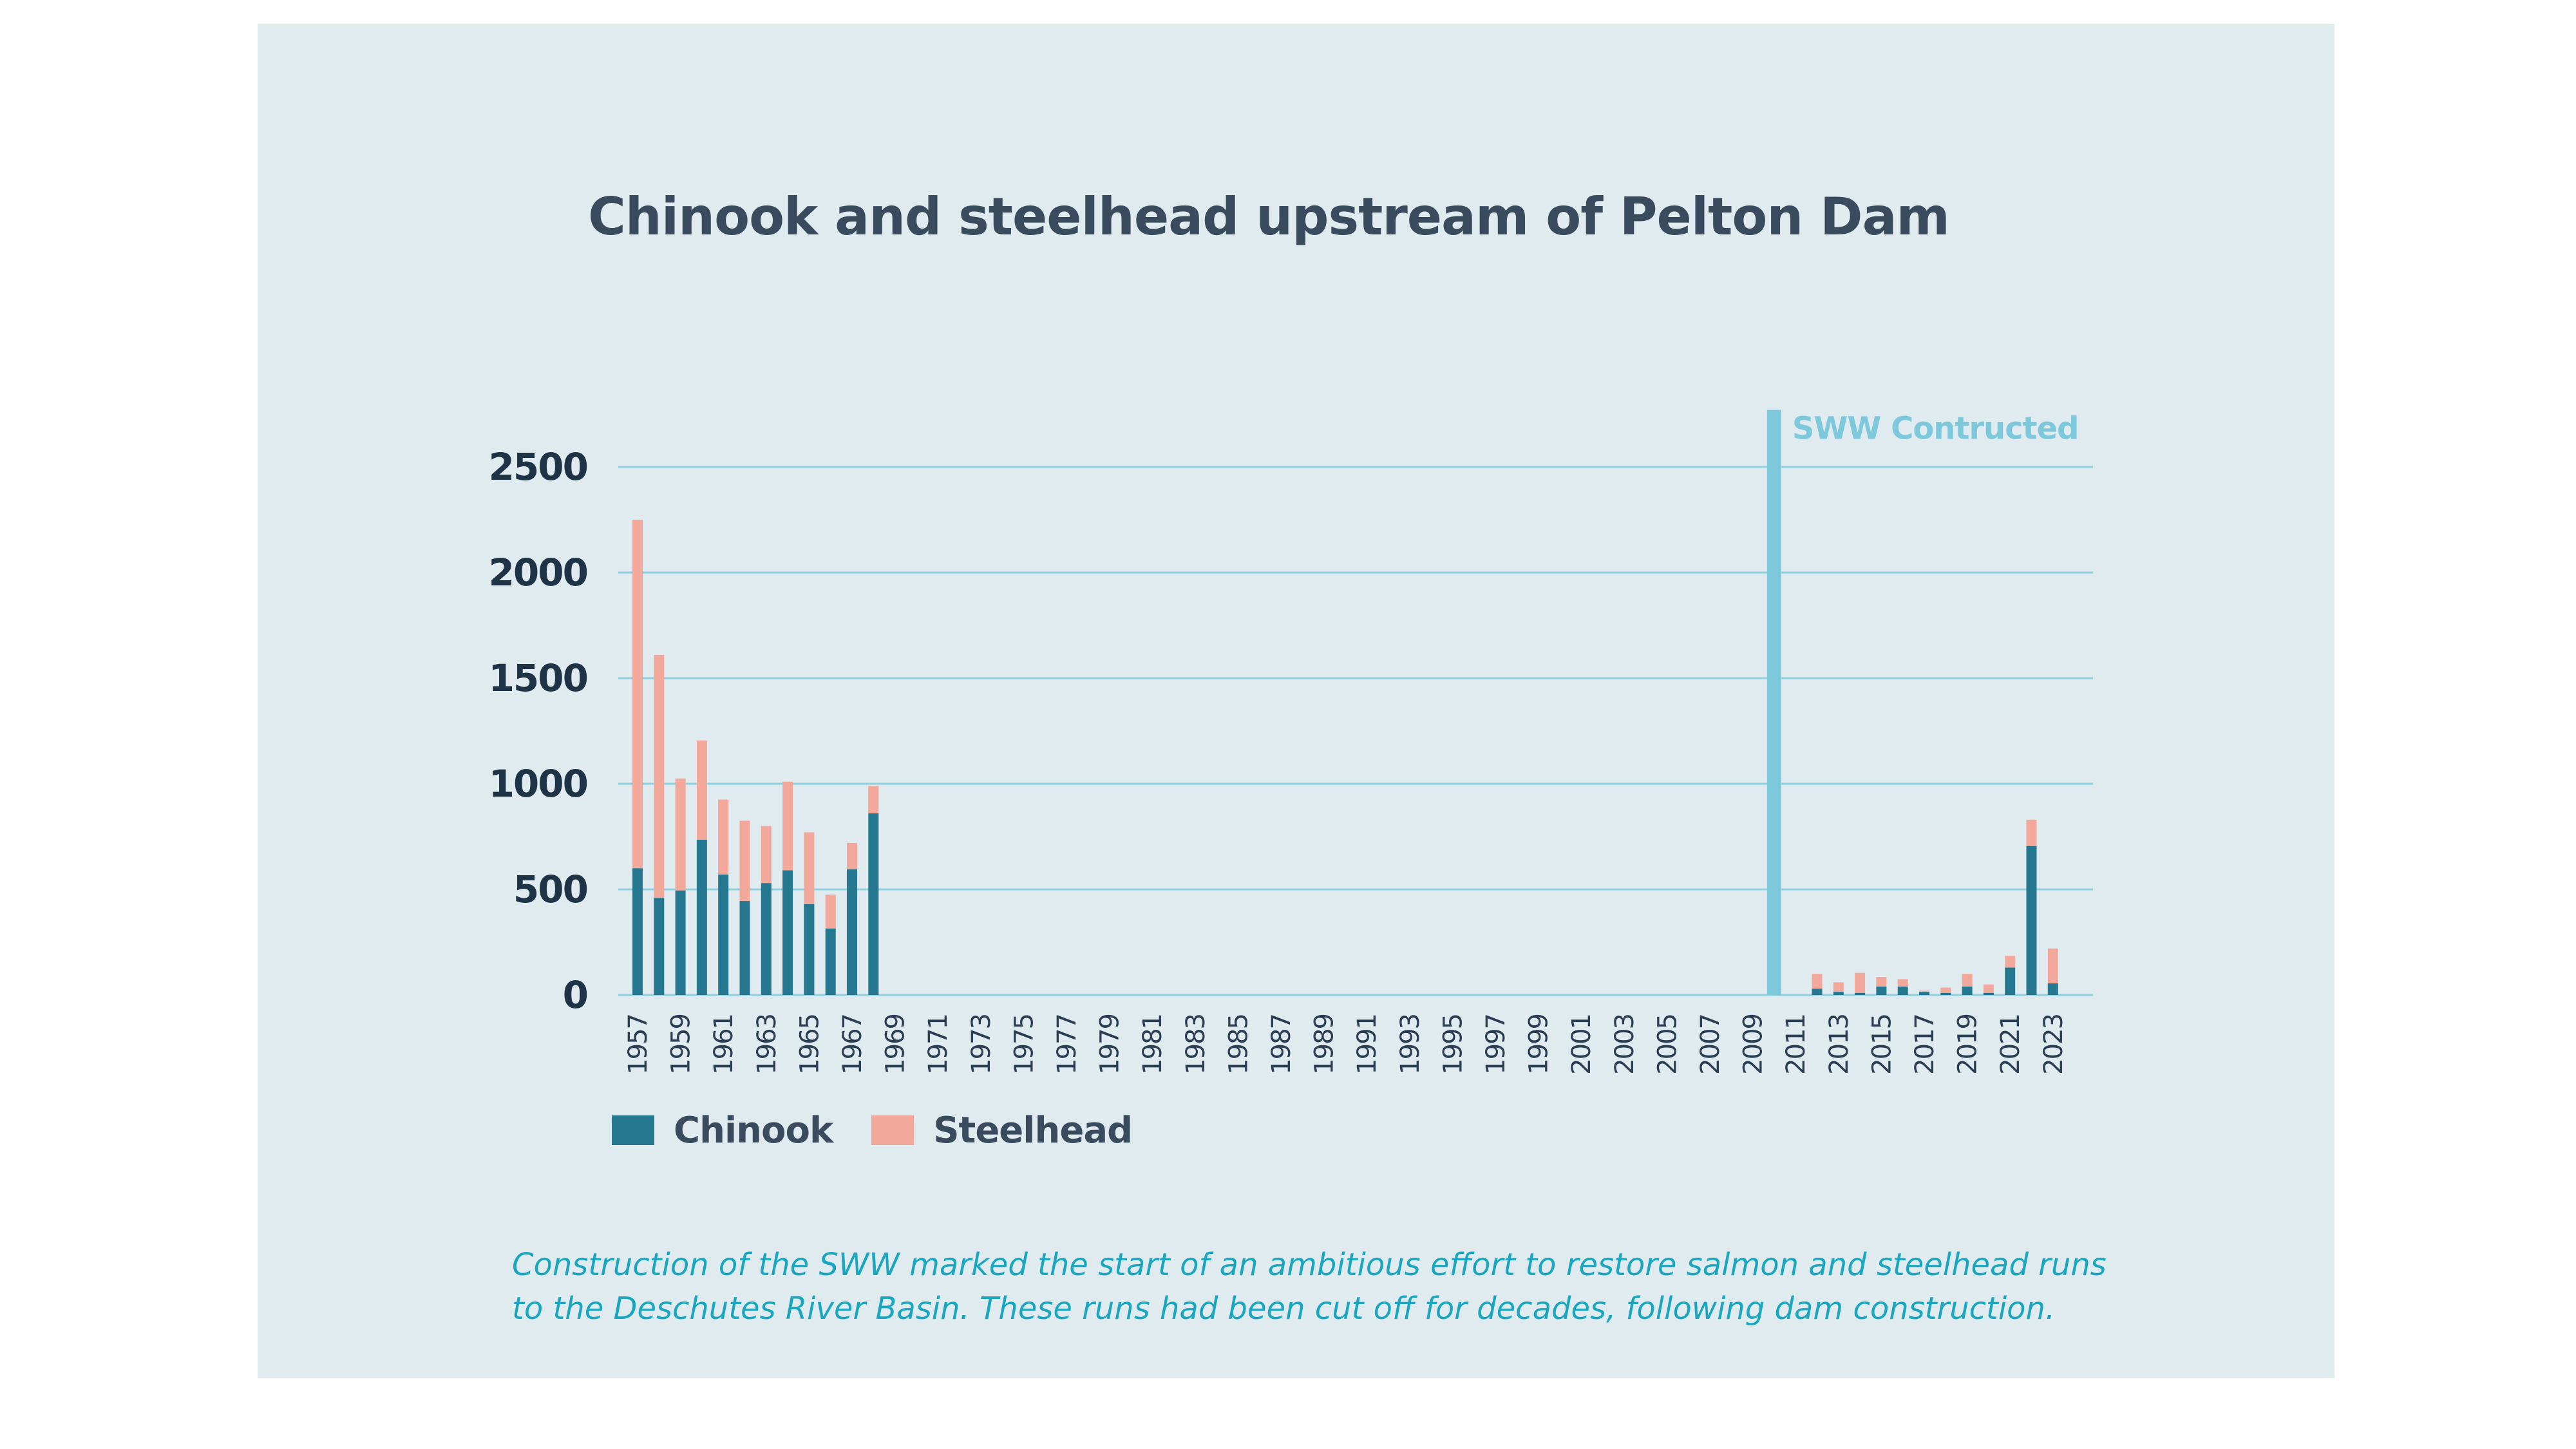 This screenshot has width=2576, height=1449. I want to click on bar-chinook-2021, so click(2010, 981).